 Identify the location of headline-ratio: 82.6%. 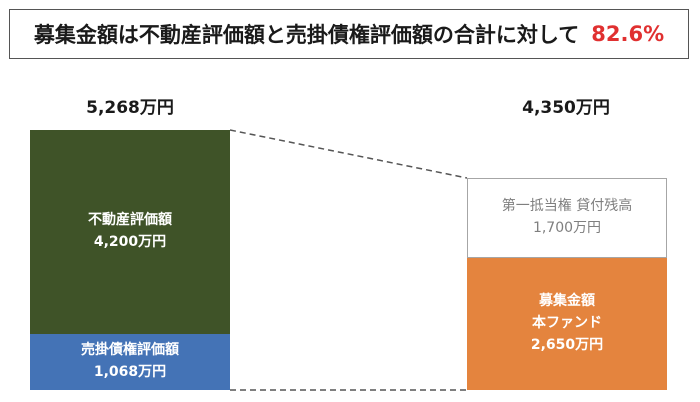
(628, 34).